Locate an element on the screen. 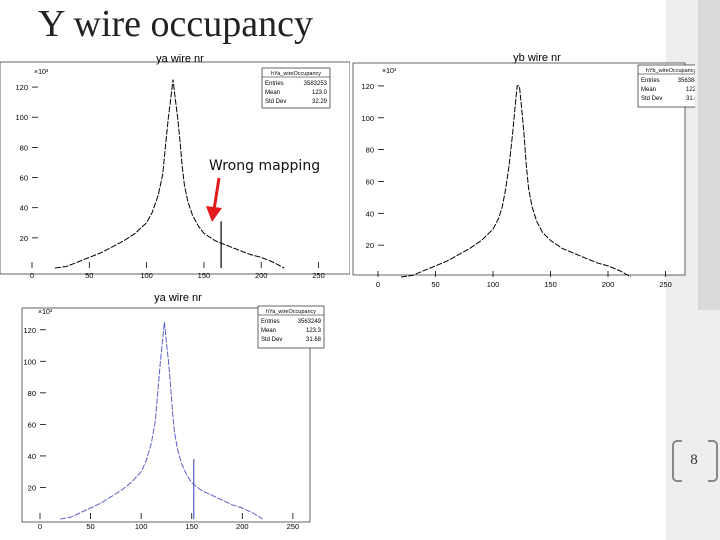  slide-title: Y wire occupancy is located at coordinates (176, 24).